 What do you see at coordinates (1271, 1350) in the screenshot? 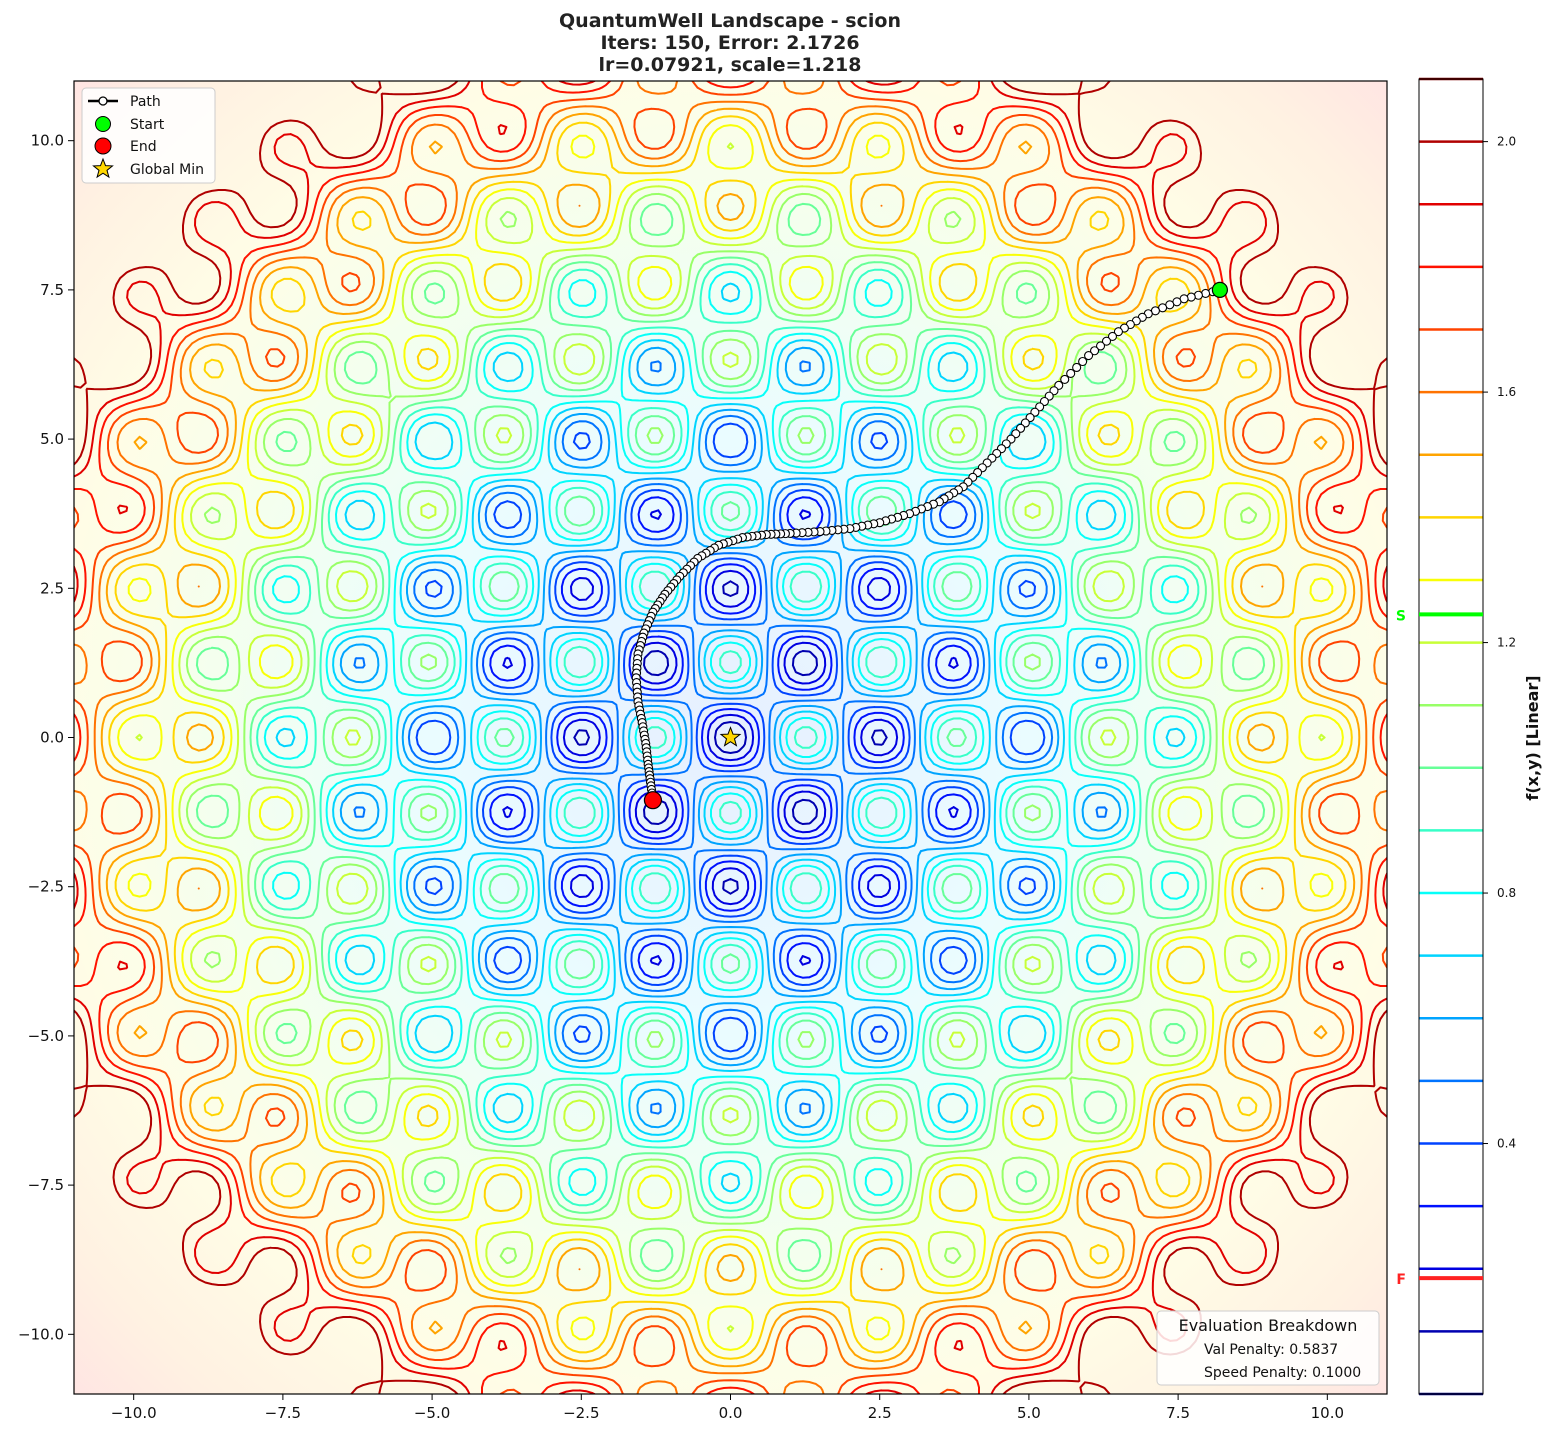
I see `val-penalty: Val Penalty: 0.5837` at bounding box center [1271, 1350].